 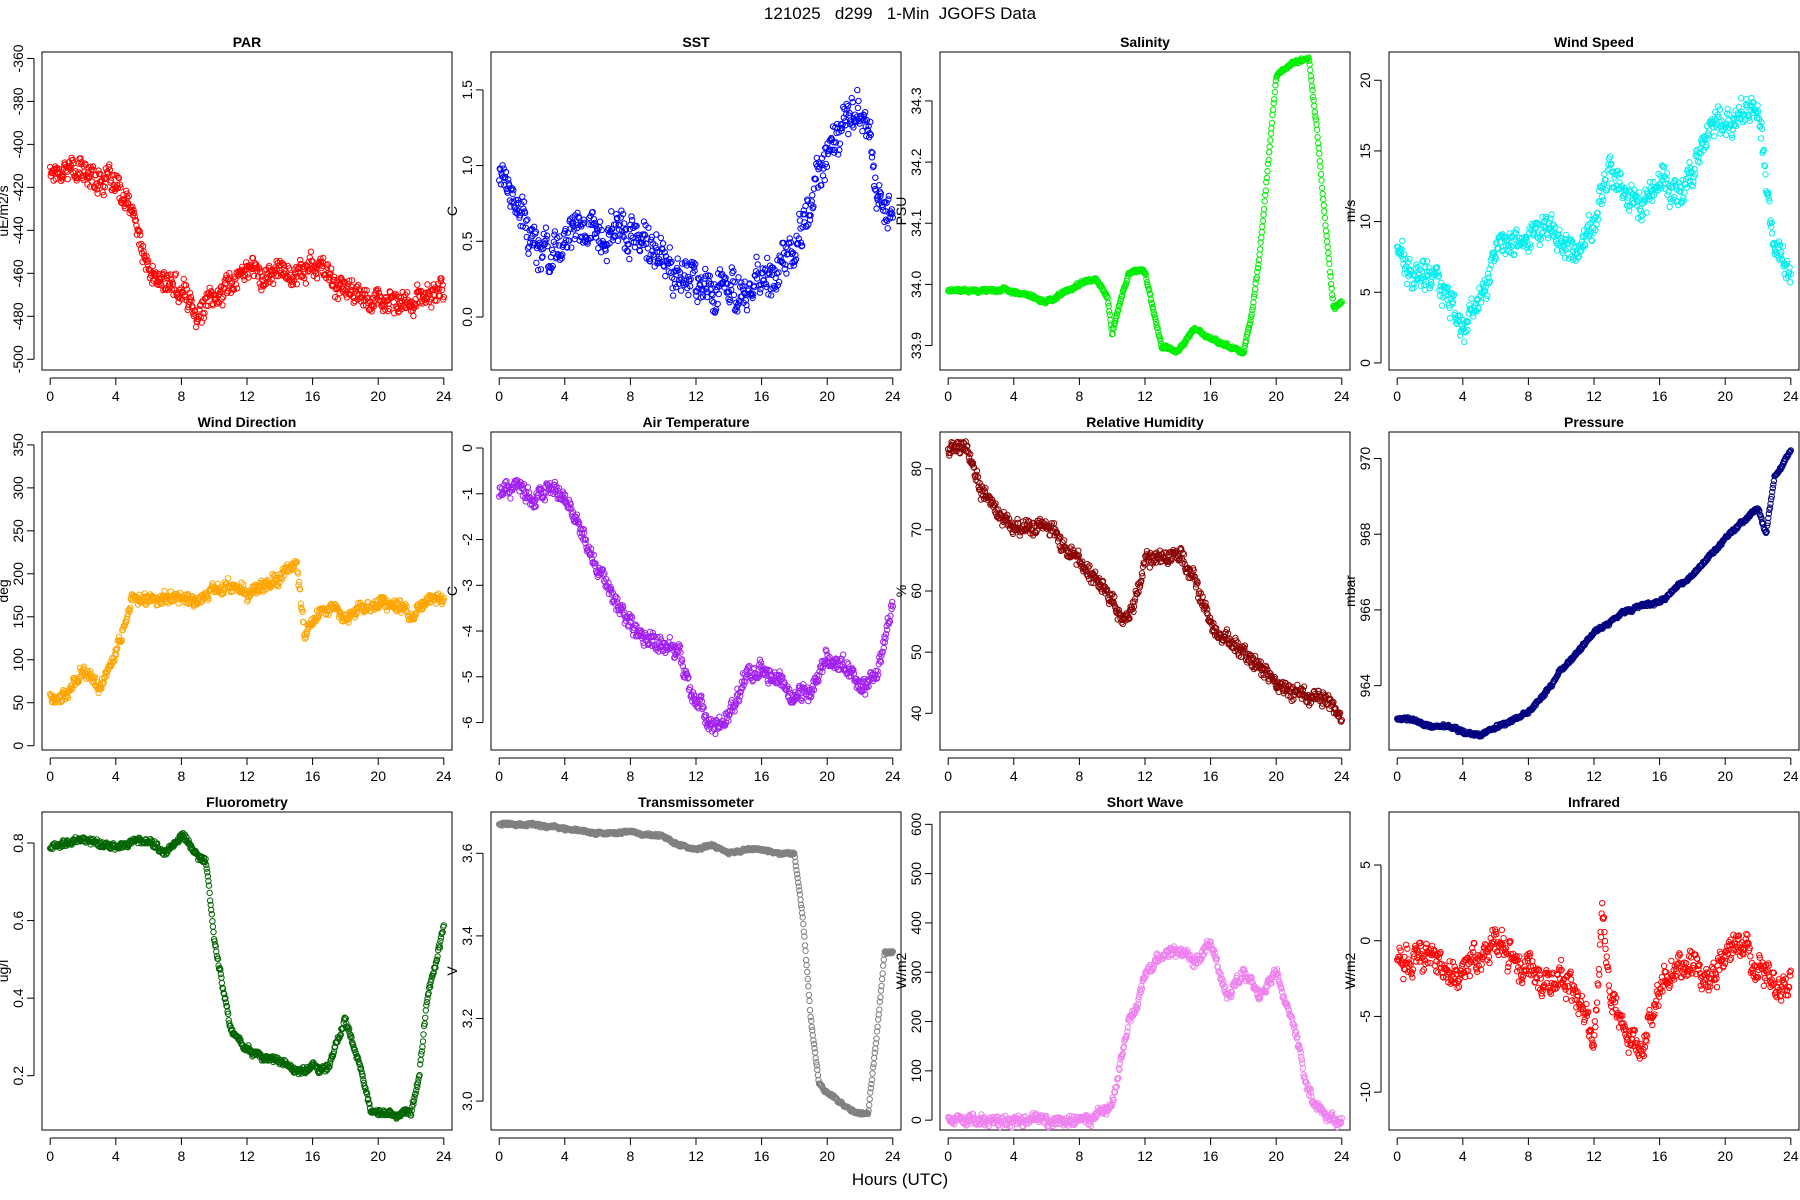 I want to click on salinity-x-tick-label: 0, so click(x=948, y=396).